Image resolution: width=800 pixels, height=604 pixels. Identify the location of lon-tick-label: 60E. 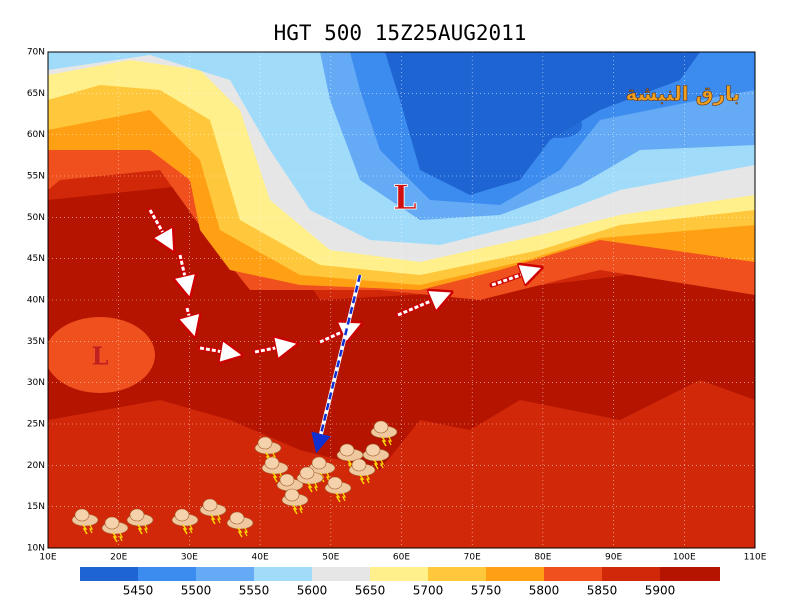
(401, 558).